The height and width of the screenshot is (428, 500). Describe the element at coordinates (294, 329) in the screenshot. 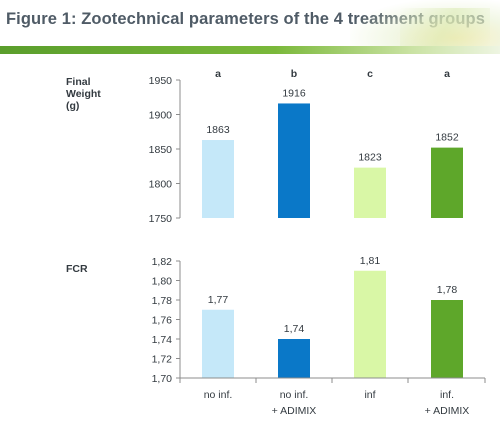

I see `fcr-value-label: 1,74` at that location.